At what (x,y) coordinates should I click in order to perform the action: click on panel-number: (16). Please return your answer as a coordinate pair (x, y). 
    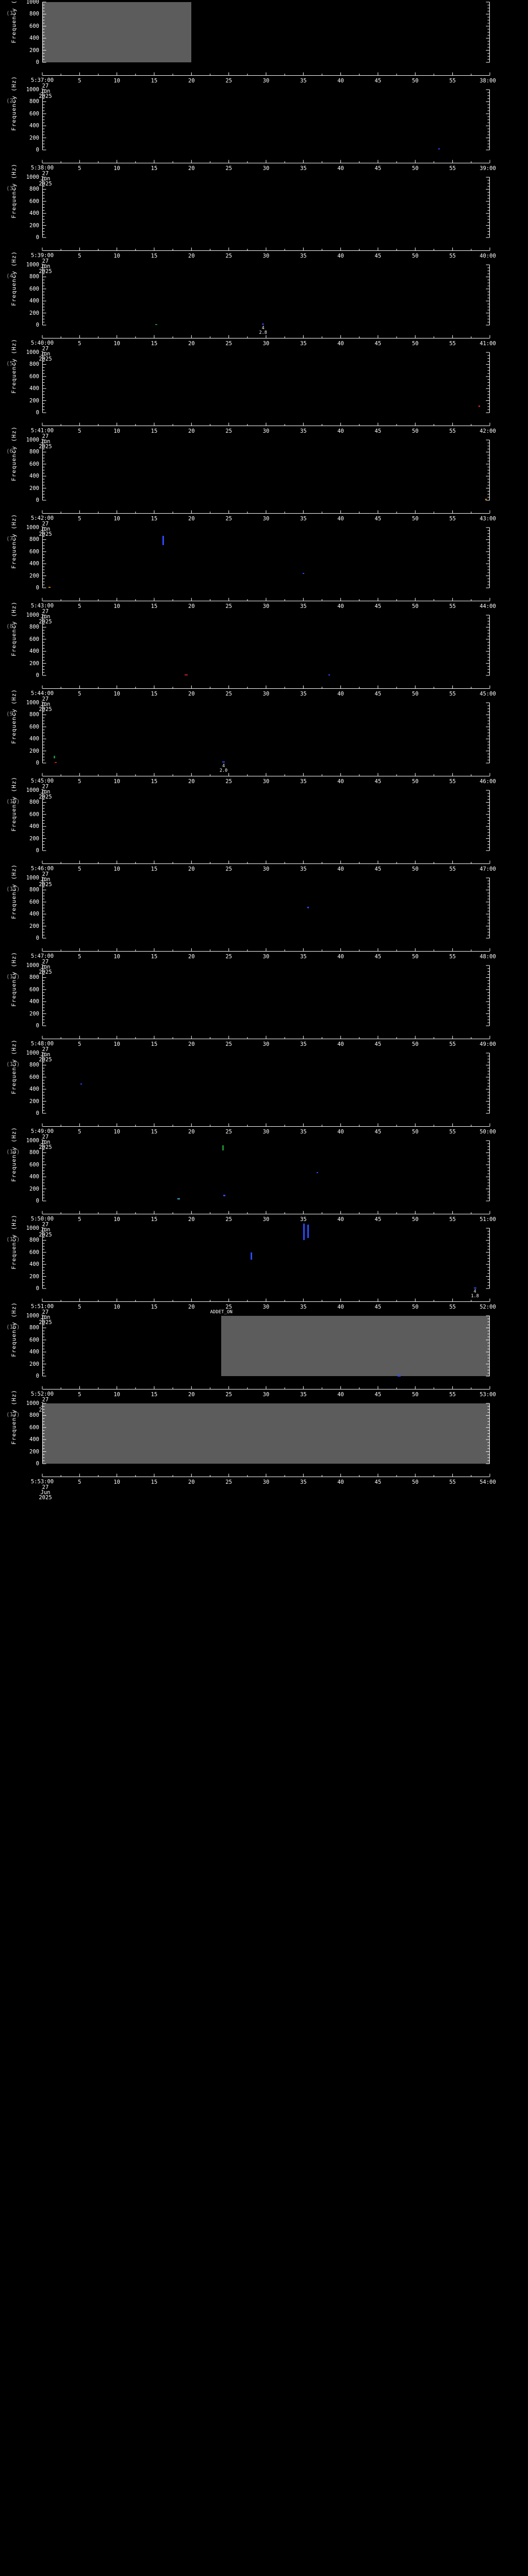
    Looking at the image, I should click on (13, 1327).